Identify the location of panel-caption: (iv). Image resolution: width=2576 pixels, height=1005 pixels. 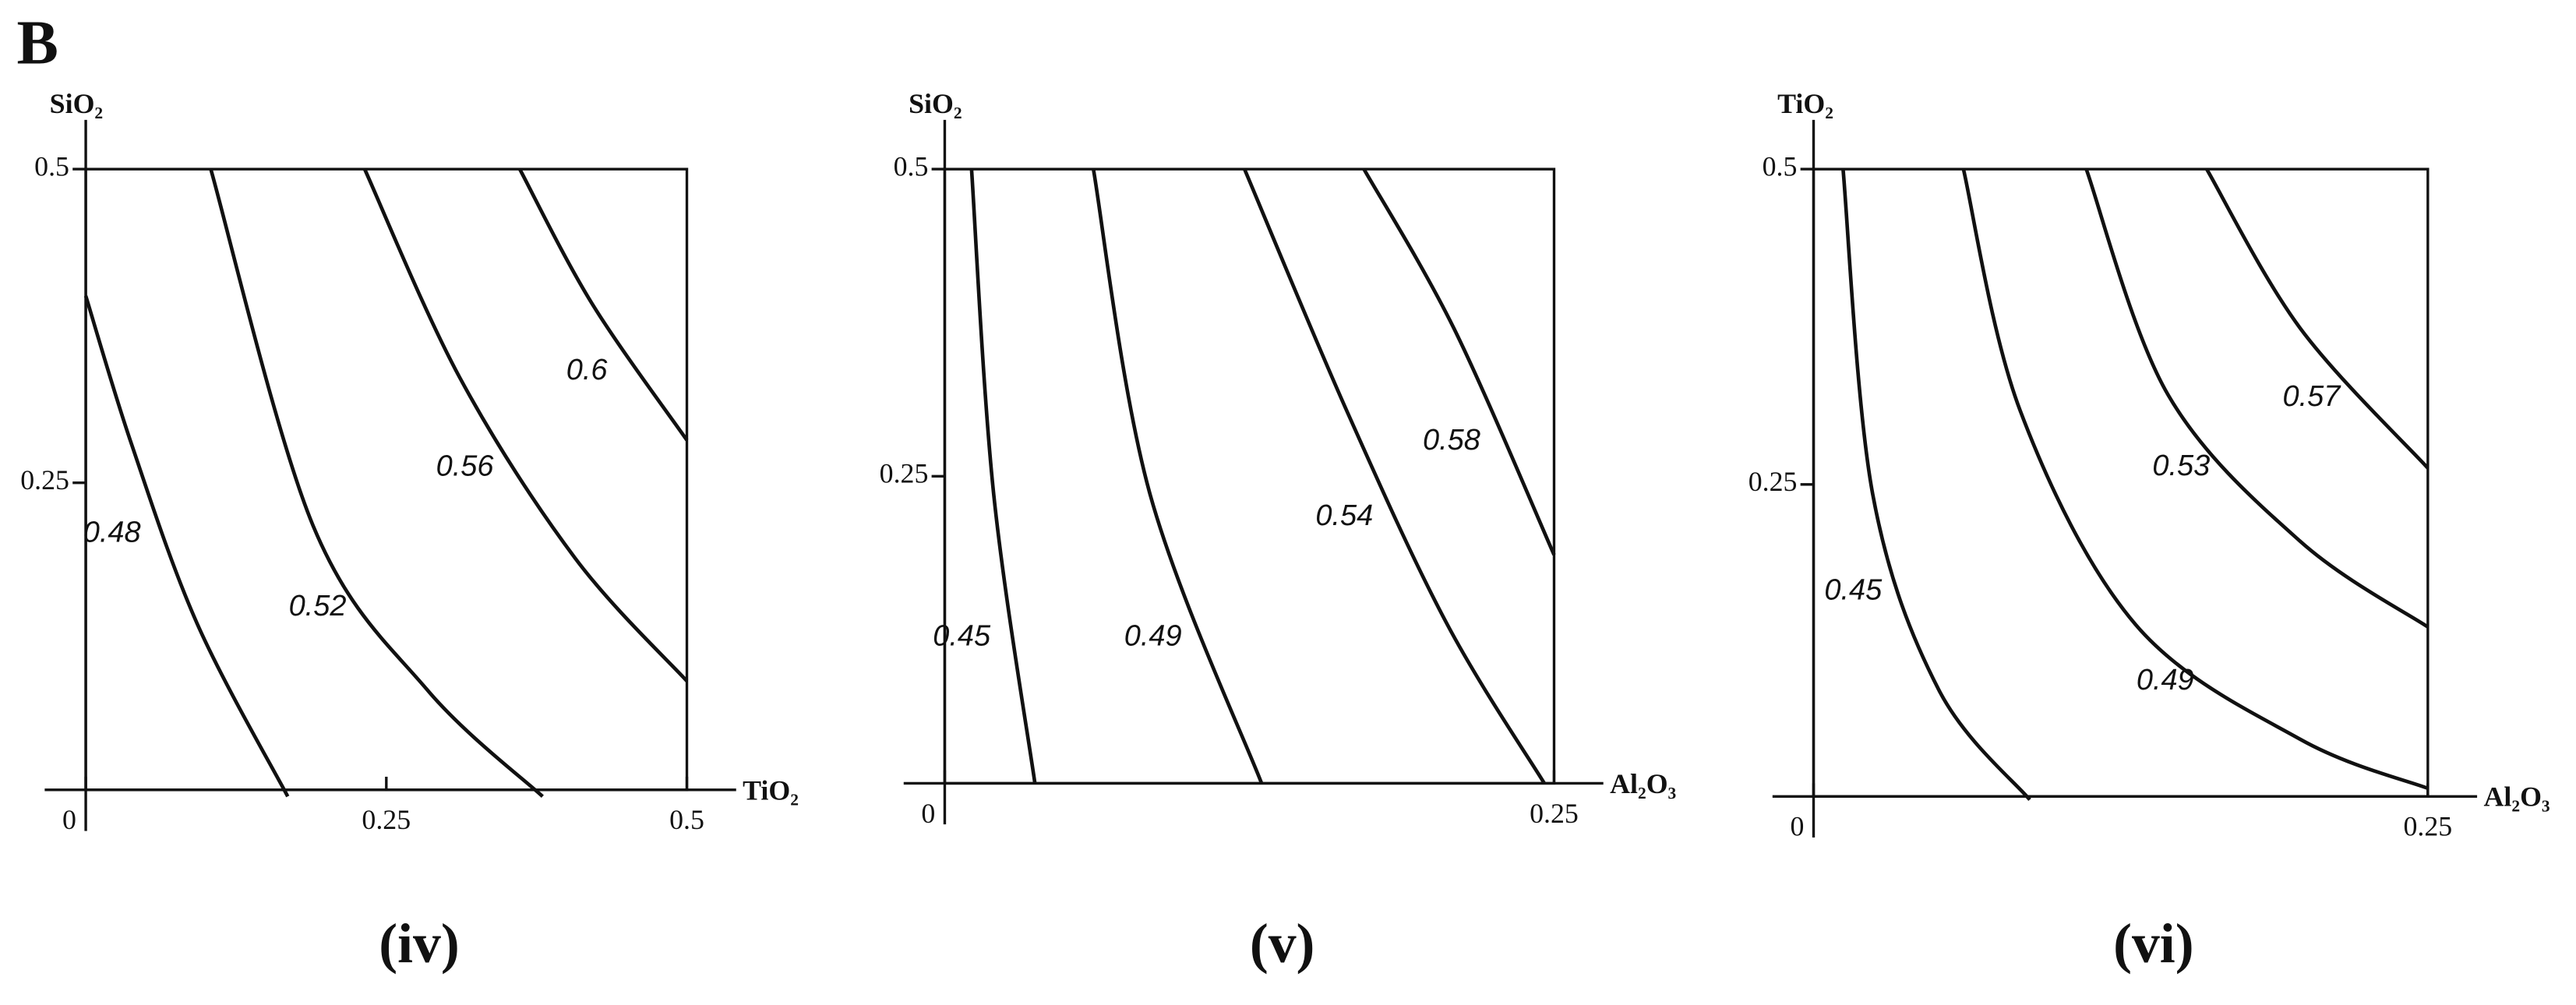
(419, 943).